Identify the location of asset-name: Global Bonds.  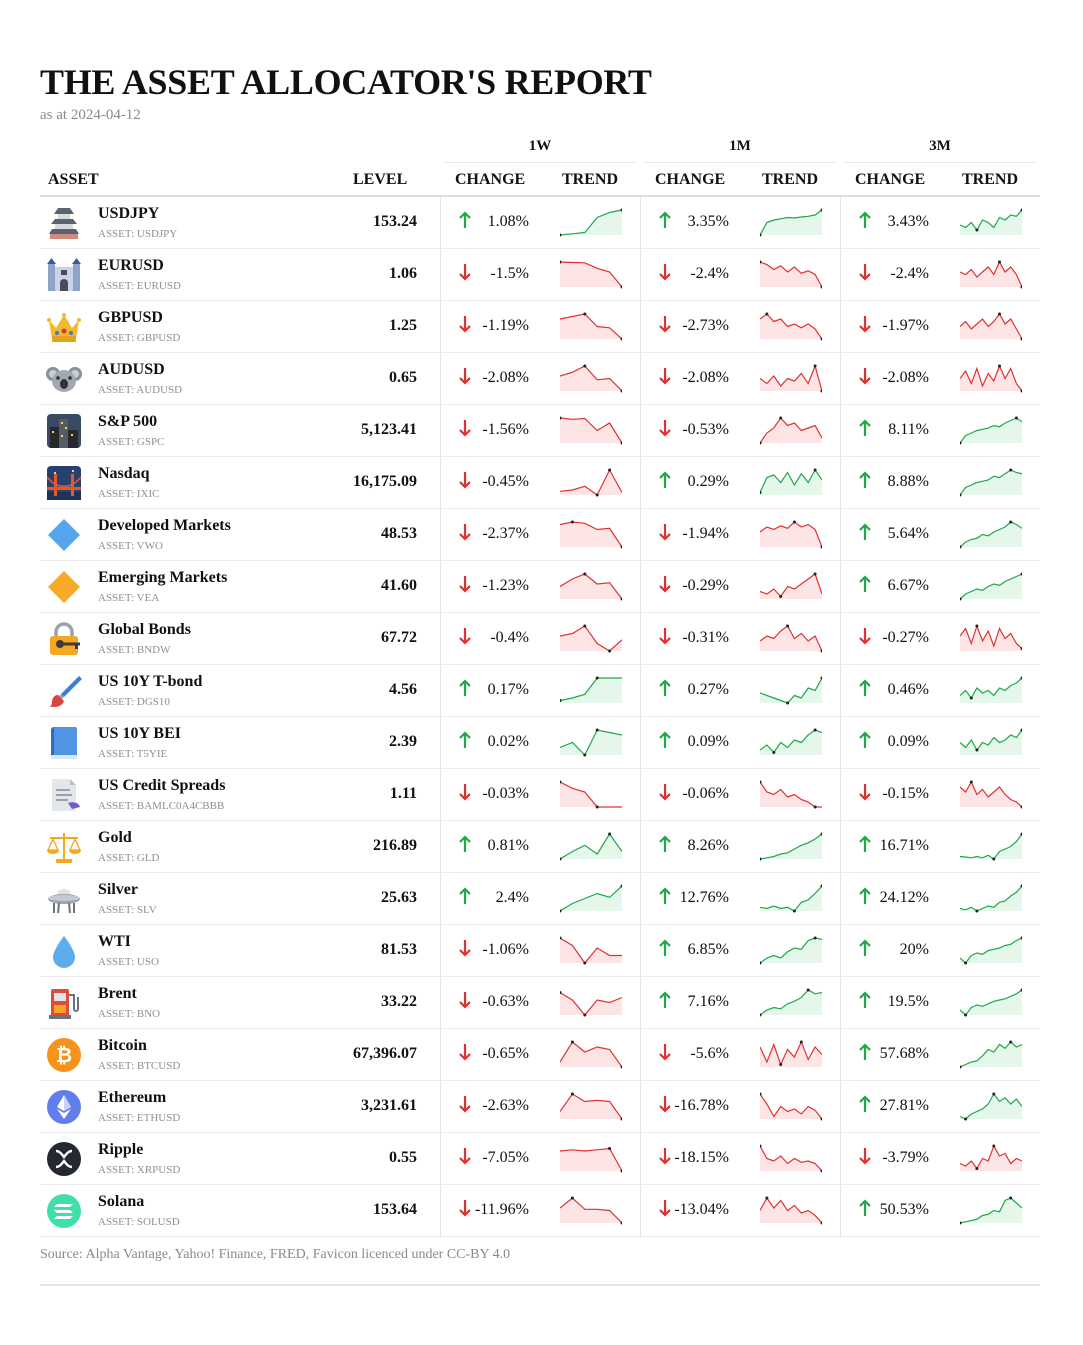
(144, 629).